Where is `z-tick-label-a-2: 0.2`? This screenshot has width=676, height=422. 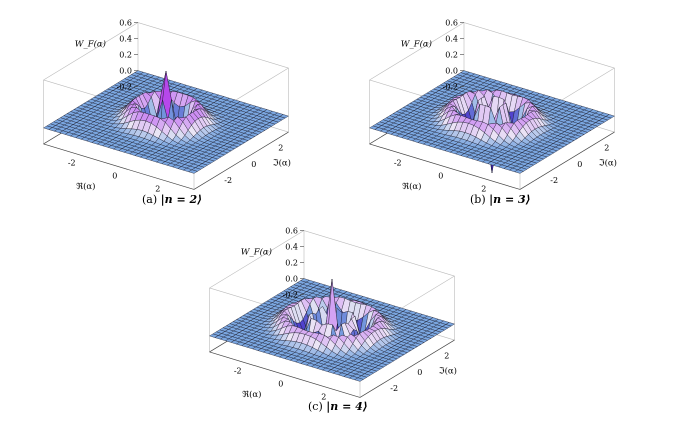
z-tick-label-a-2: 0.2 is located at coordinates (125, 55).